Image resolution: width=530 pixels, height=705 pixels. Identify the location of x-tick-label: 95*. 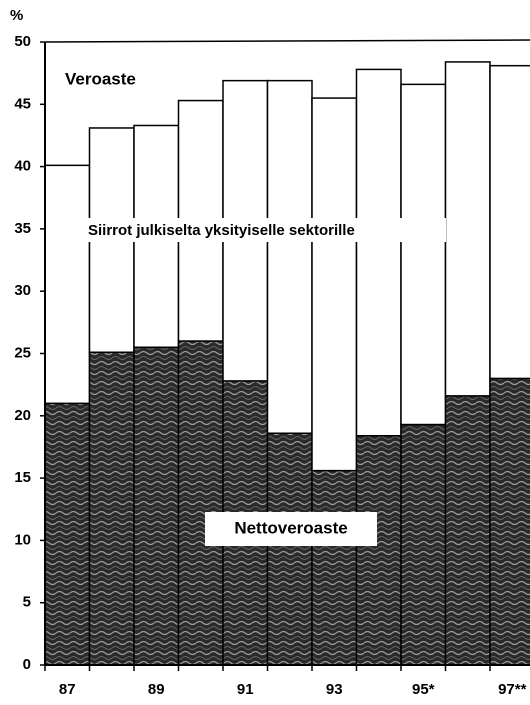
(423, 689).